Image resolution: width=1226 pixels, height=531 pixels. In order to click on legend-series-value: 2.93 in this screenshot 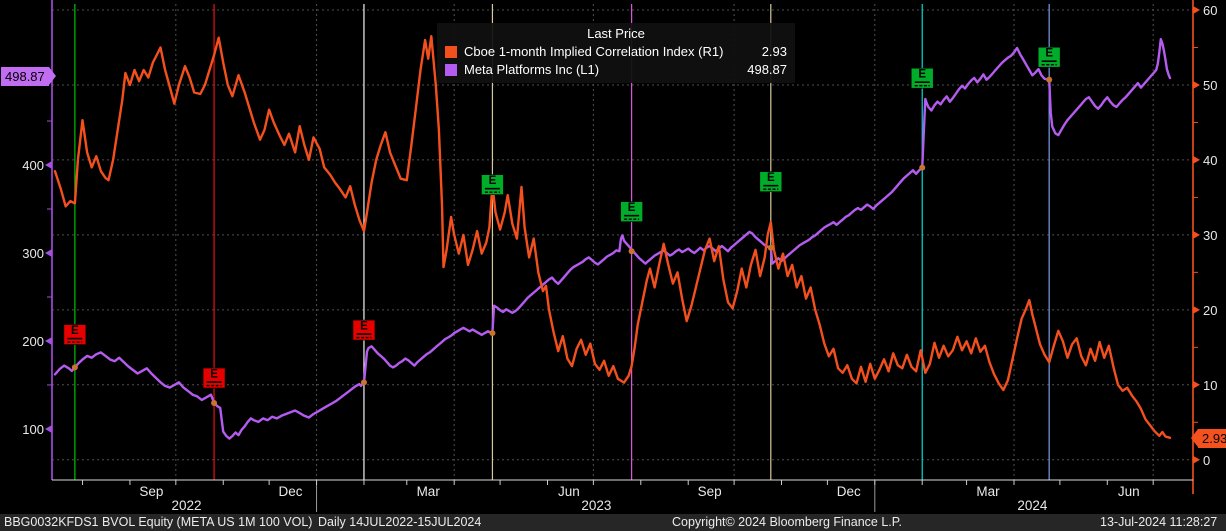, I will do `click(774, 51)`.